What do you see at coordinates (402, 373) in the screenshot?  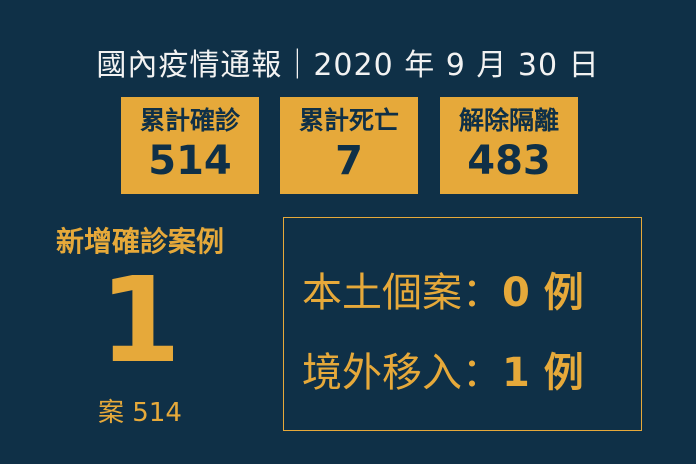 I see `imported-cases-label: 境外移入：` at bounding box center [402, 373].